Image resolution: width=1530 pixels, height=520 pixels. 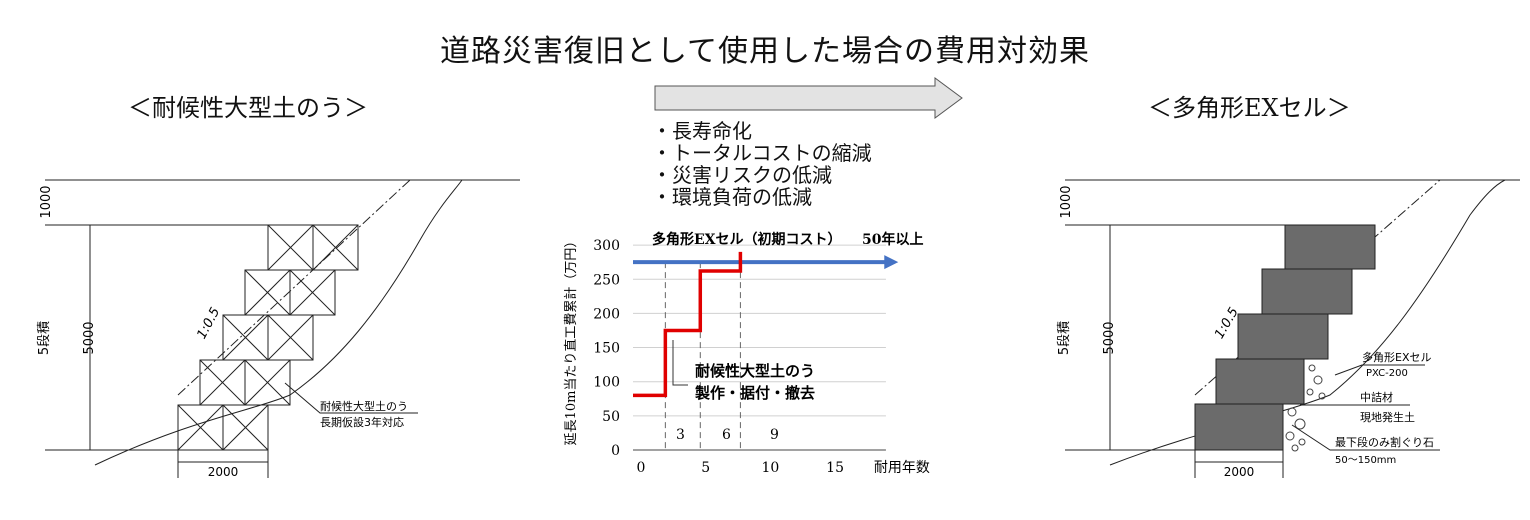 I want to click on x-axis-label: 耐用年数, so click(x=902, y=468).